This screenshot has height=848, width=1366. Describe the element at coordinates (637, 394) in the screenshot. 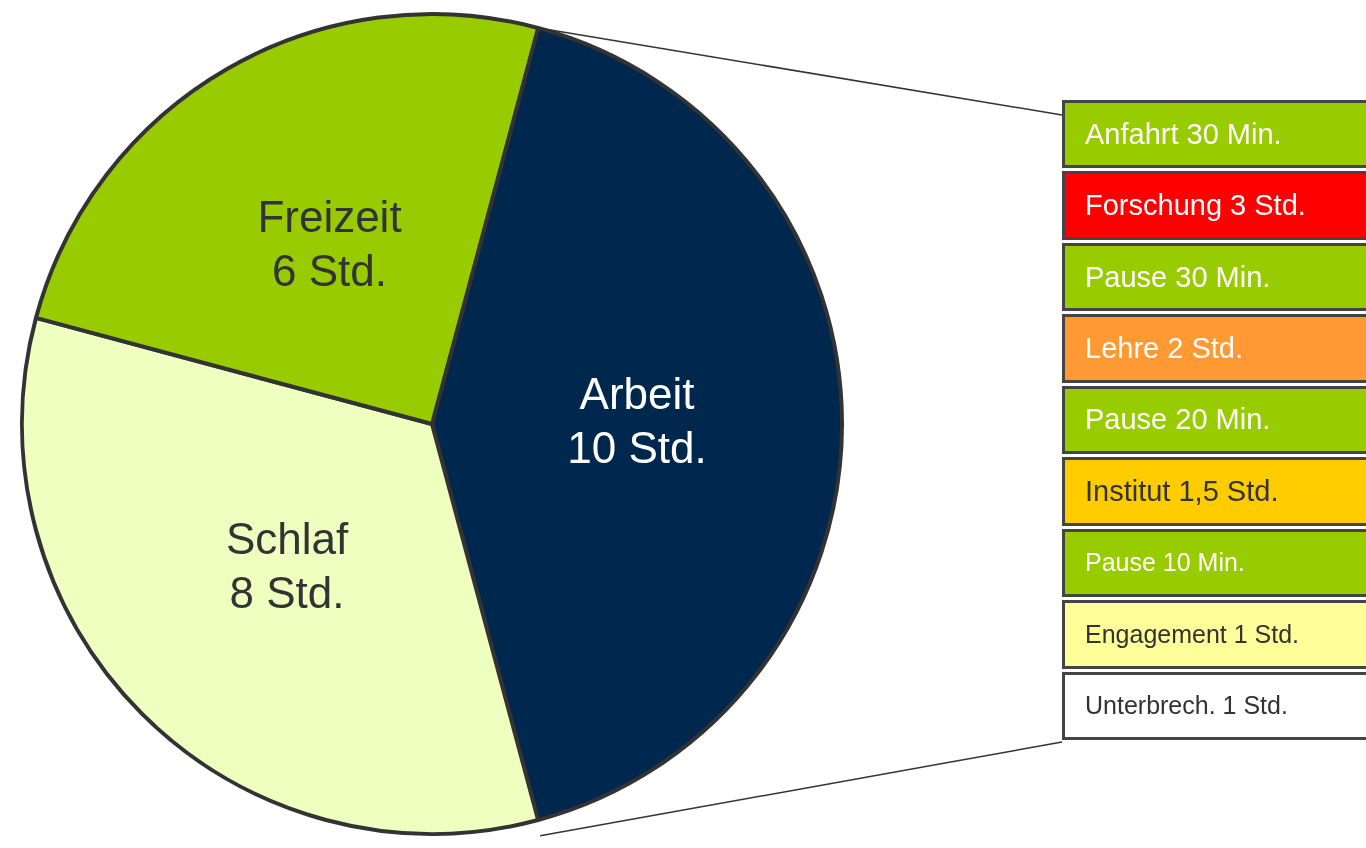

I see `slice-label: Arbeit` at that location.